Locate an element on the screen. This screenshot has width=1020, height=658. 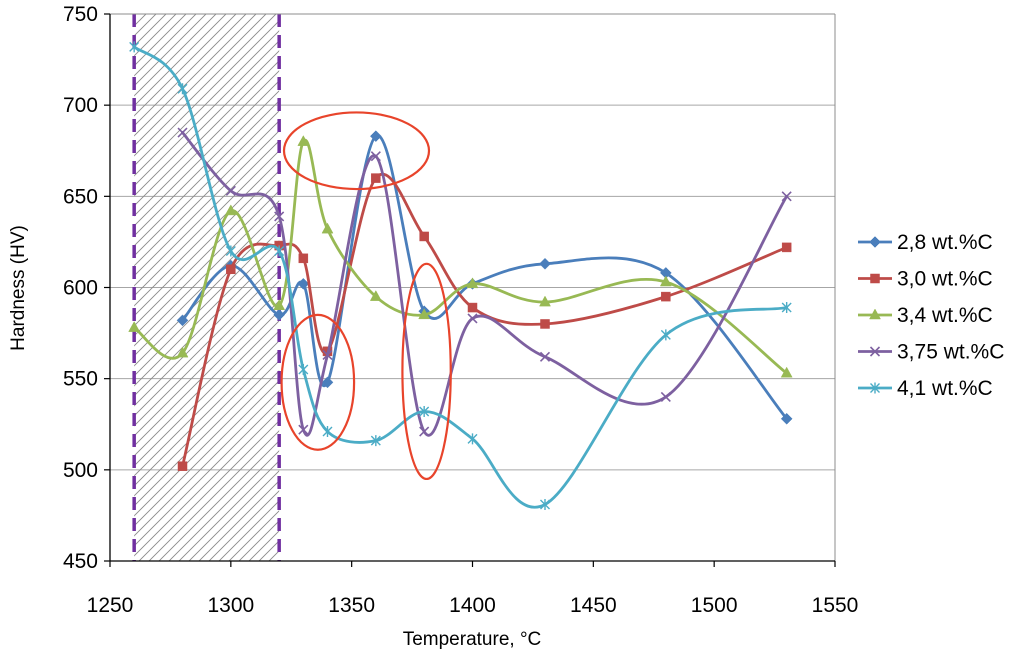
y-tick-label: 550 is located at coordinates (80, 379).